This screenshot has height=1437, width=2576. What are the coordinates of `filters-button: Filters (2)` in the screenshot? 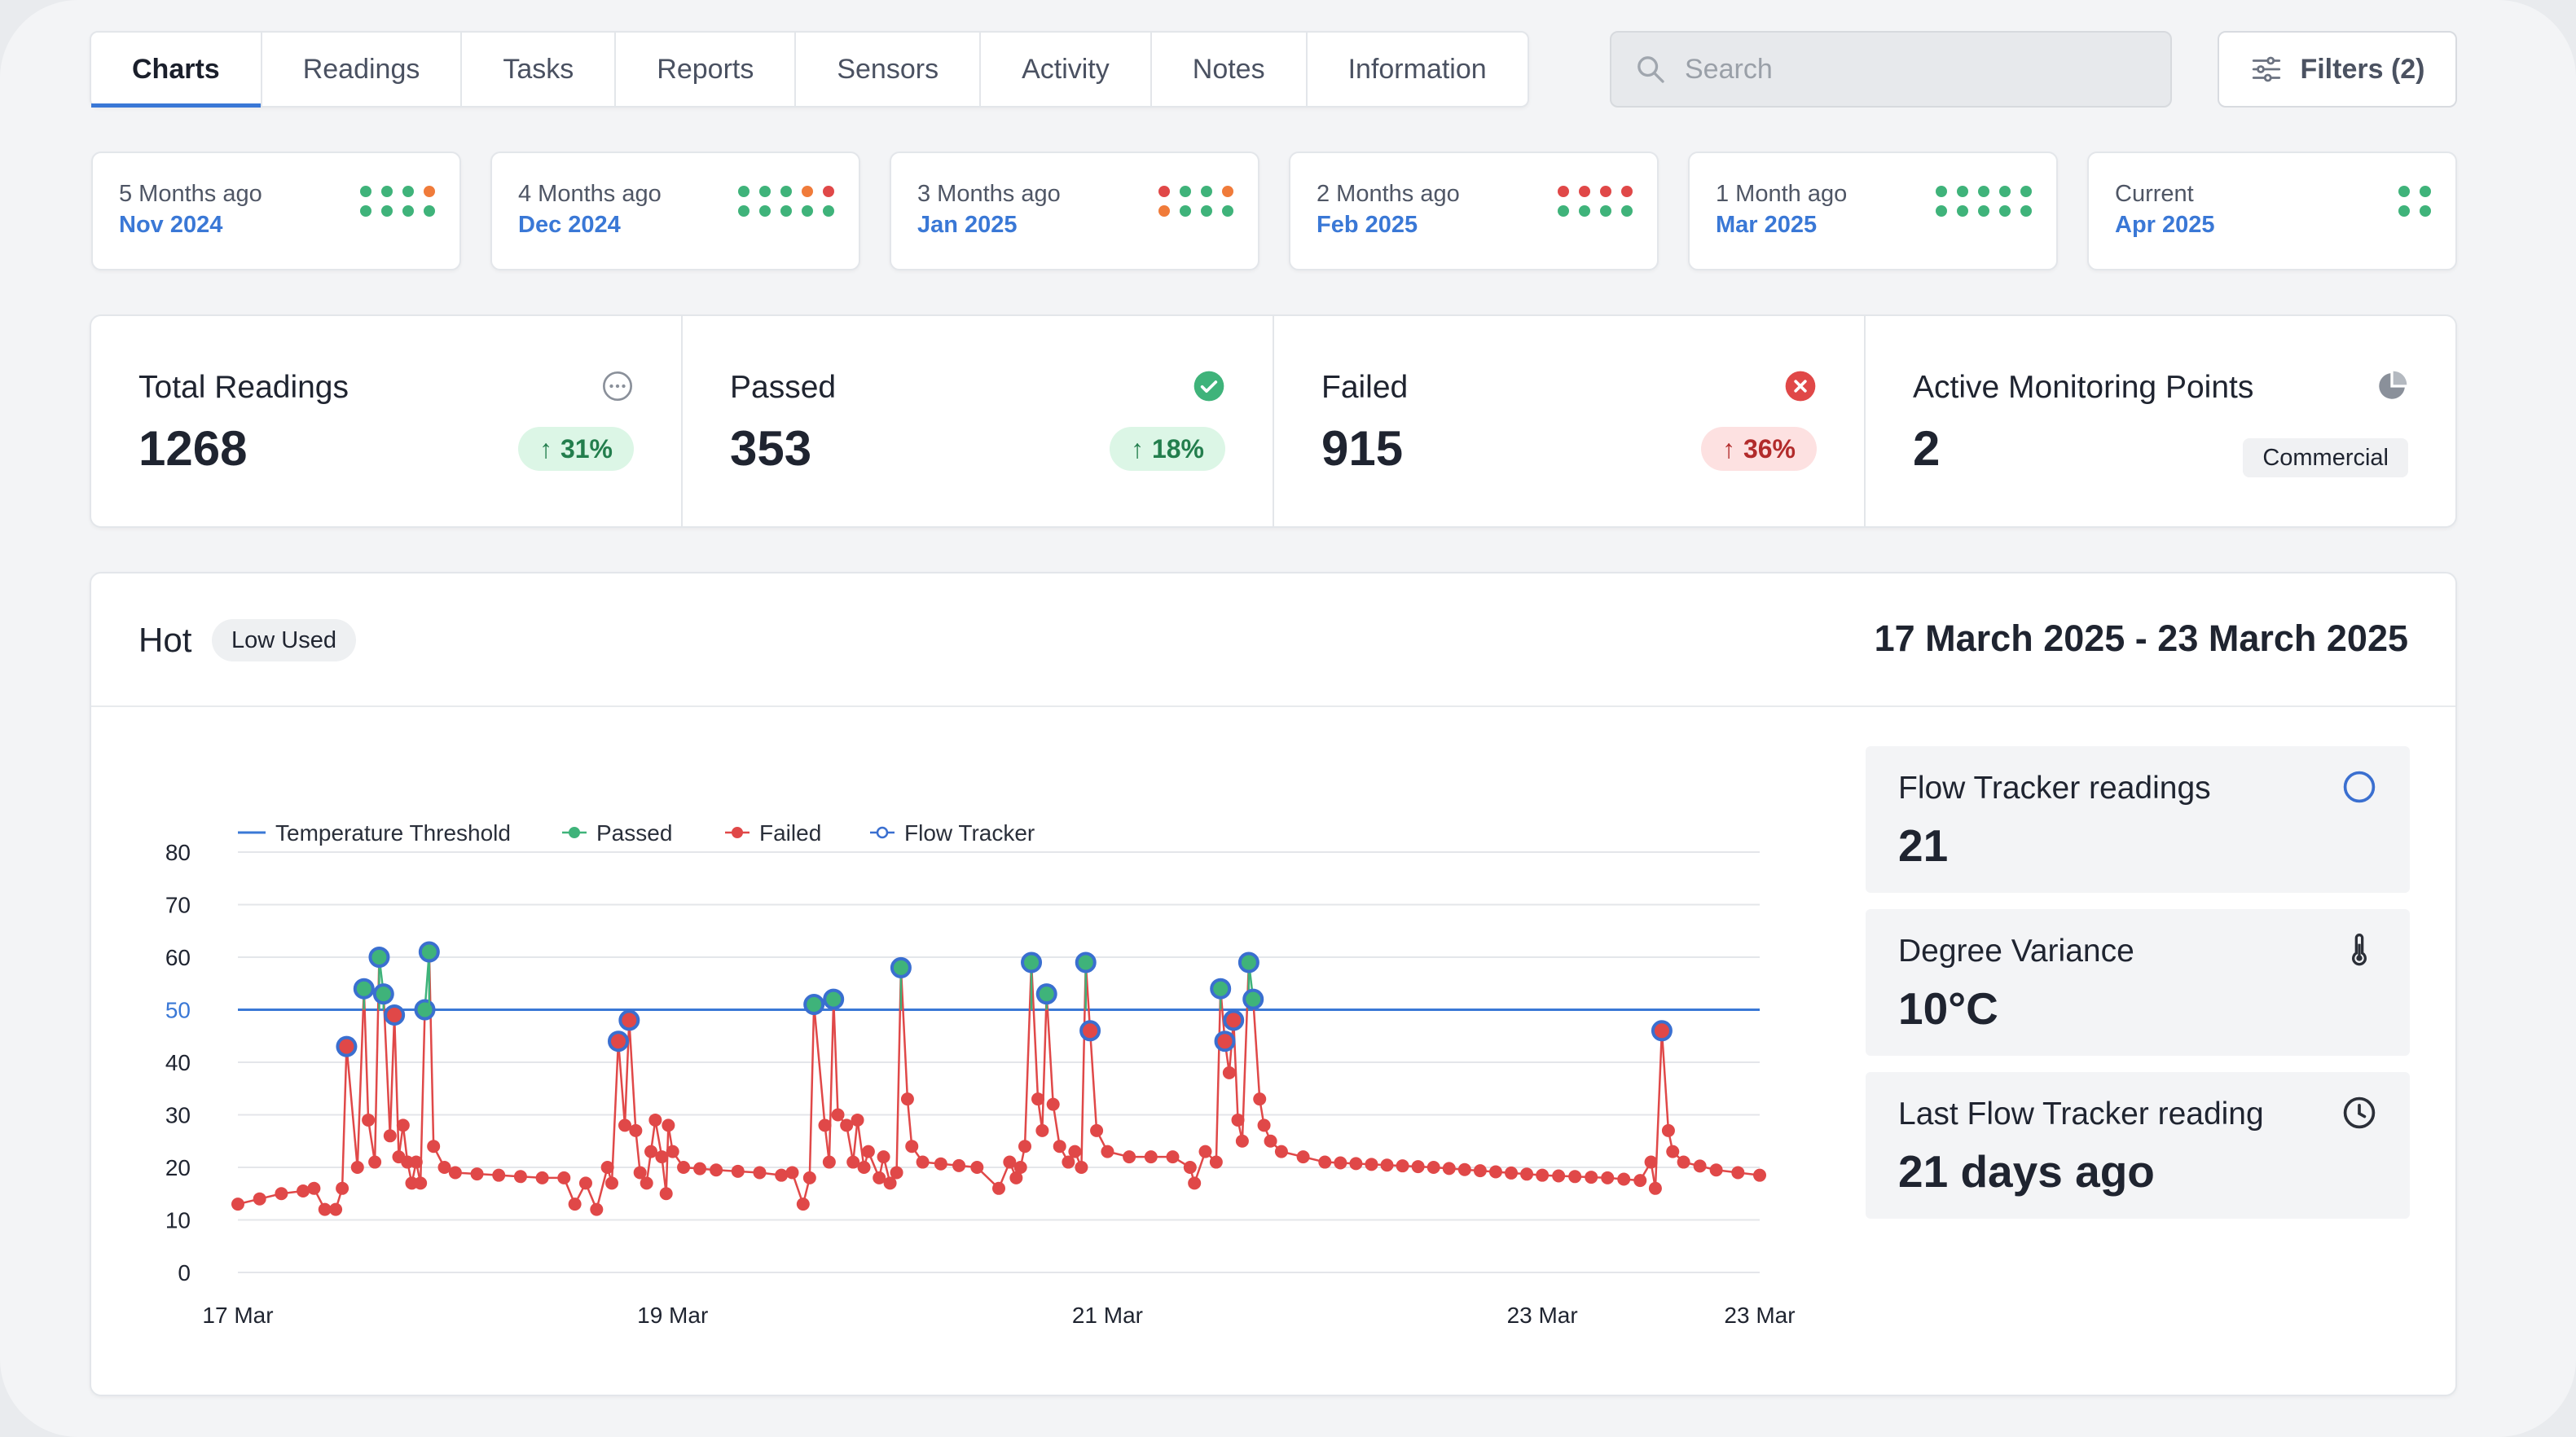 It's located at (2337, 69).